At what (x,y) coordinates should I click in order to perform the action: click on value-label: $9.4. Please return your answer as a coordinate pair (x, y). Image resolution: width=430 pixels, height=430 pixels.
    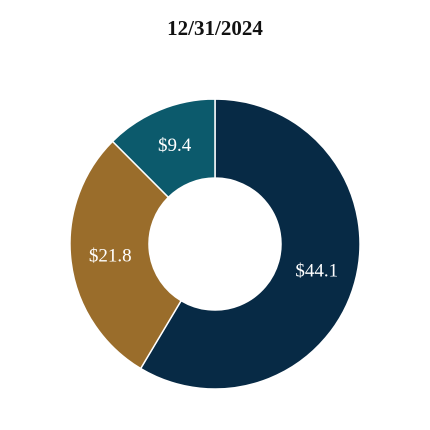
    Looking at the image, I should click on (175, 145).